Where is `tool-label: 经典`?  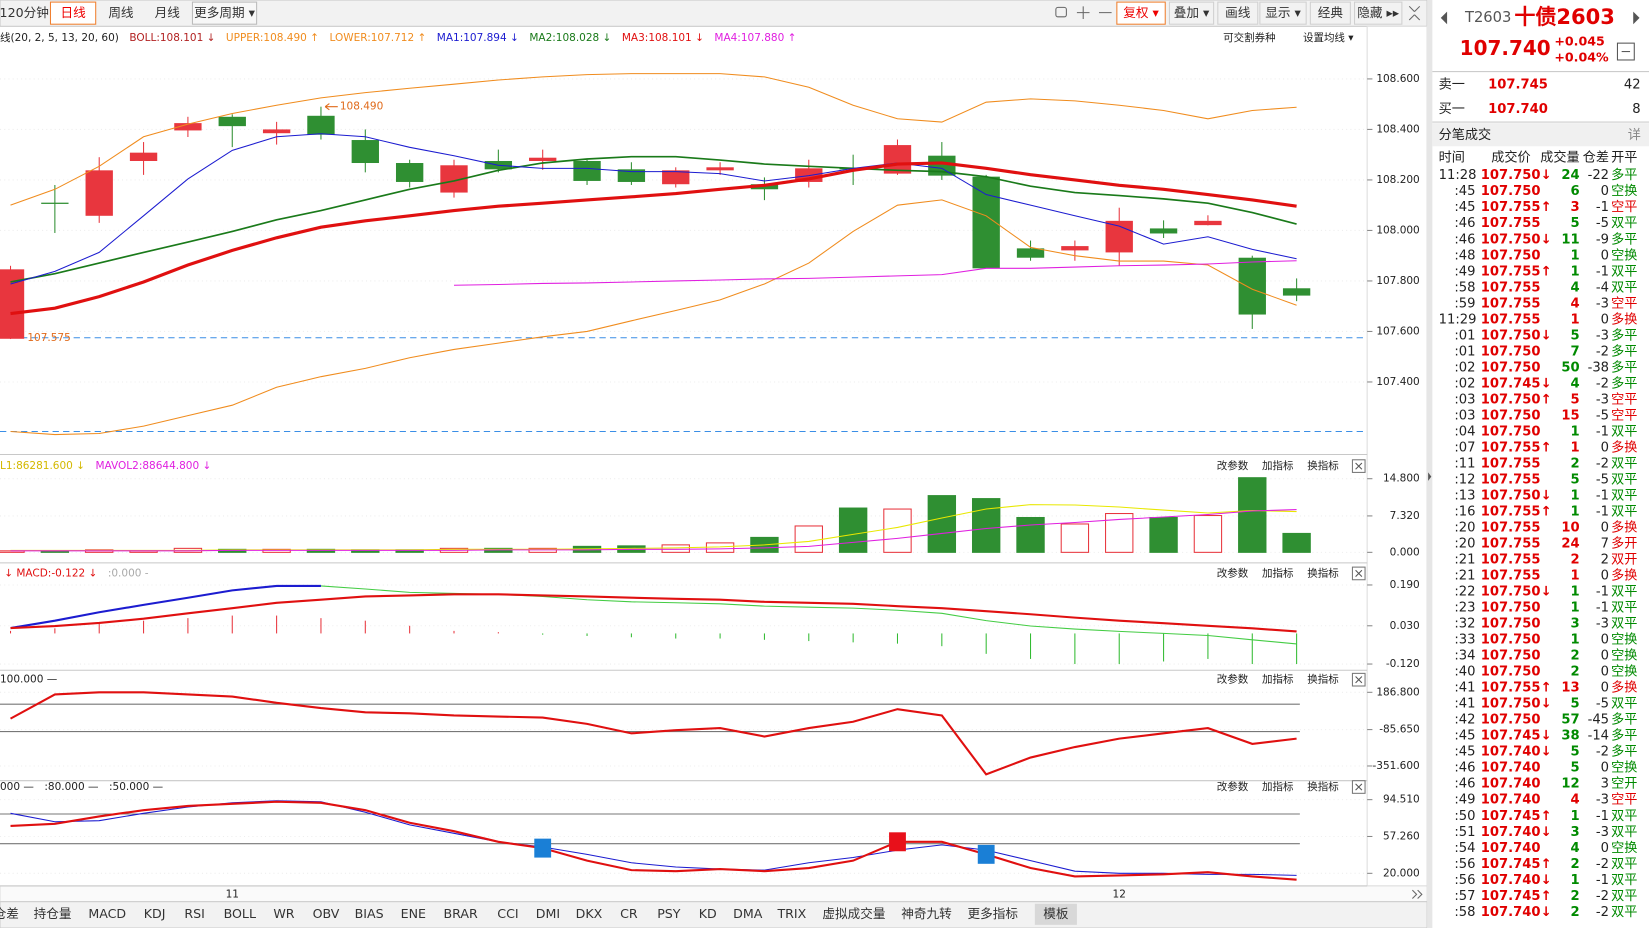 tool-label: 经典 is located at coordinates (1331, 12).